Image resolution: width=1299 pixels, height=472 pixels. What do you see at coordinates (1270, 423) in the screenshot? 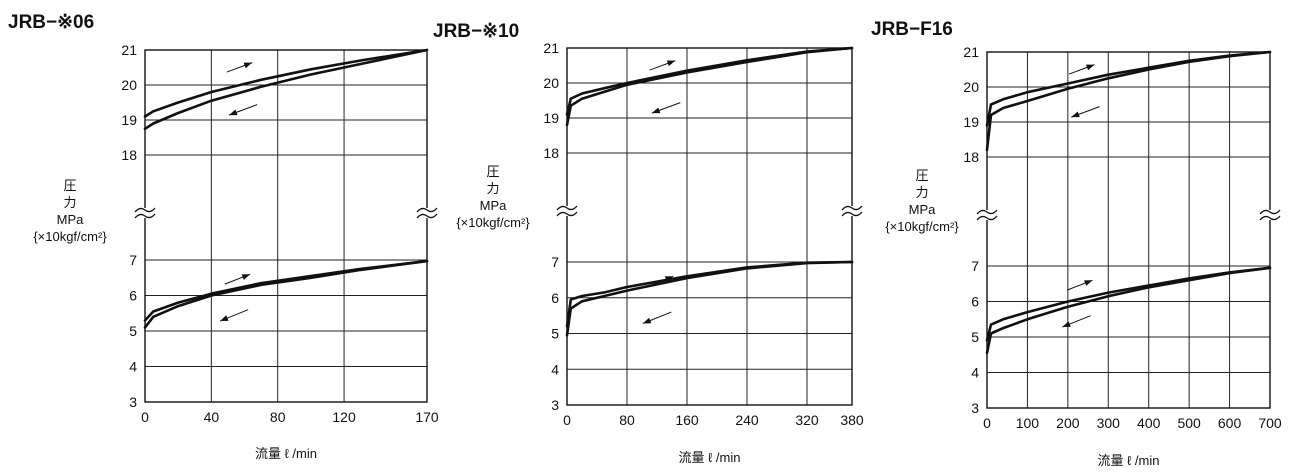
I see `x-tick-label: 700` at bounding box center [1270, 423].